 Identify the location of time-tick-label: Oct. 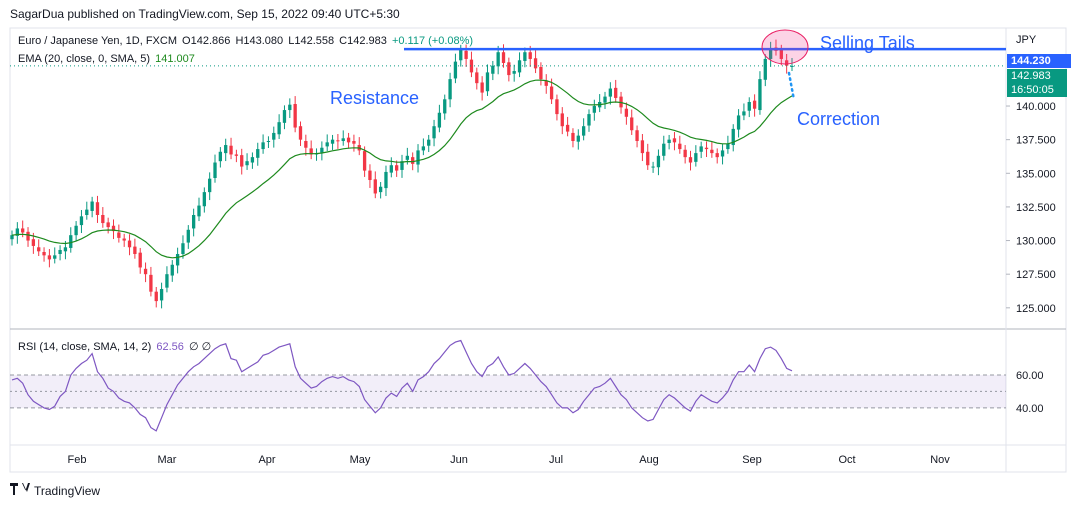
(846, 460).